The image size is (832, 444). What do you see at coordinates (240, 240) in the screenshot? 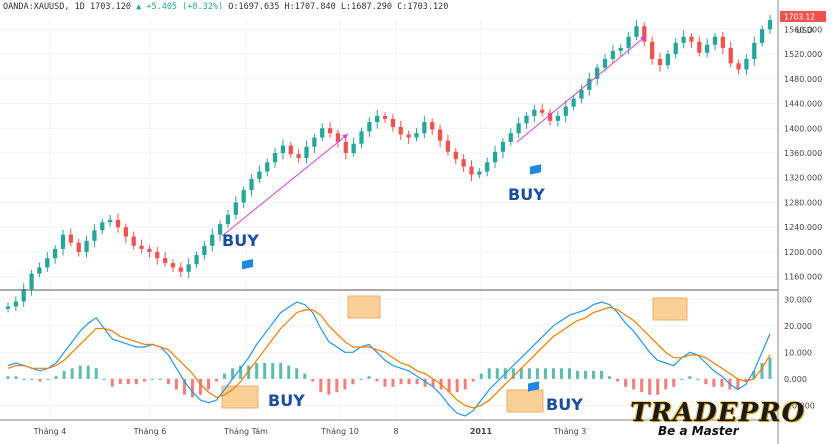
I see `buy-label-1: BUY` at bounding box center [240, 240].